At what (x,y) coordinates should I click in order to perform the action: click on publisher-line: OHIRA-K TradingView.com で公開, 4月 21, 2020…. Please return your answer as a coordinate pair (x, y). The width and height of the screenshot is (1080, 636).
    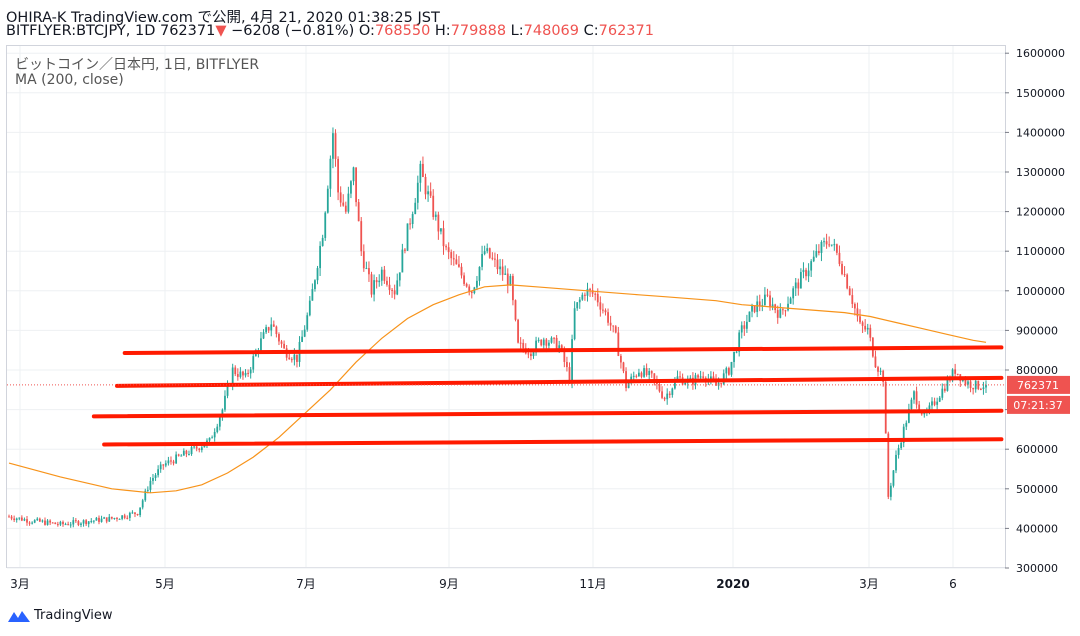
    Looking at the image, I should click on (223, 18).